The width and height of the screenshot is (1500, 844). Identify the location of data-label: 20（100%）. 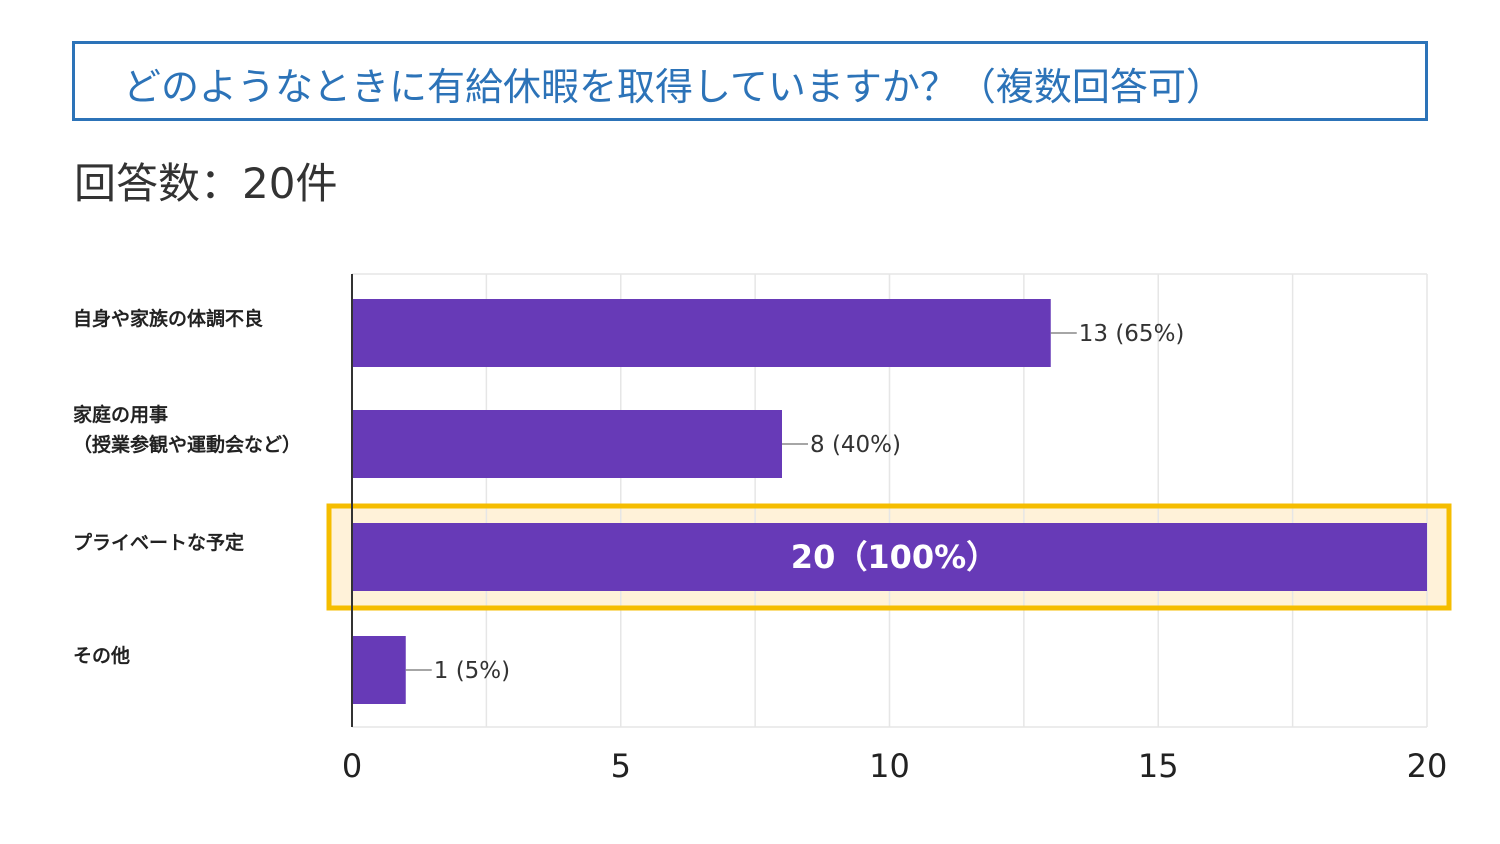
(894, 557).